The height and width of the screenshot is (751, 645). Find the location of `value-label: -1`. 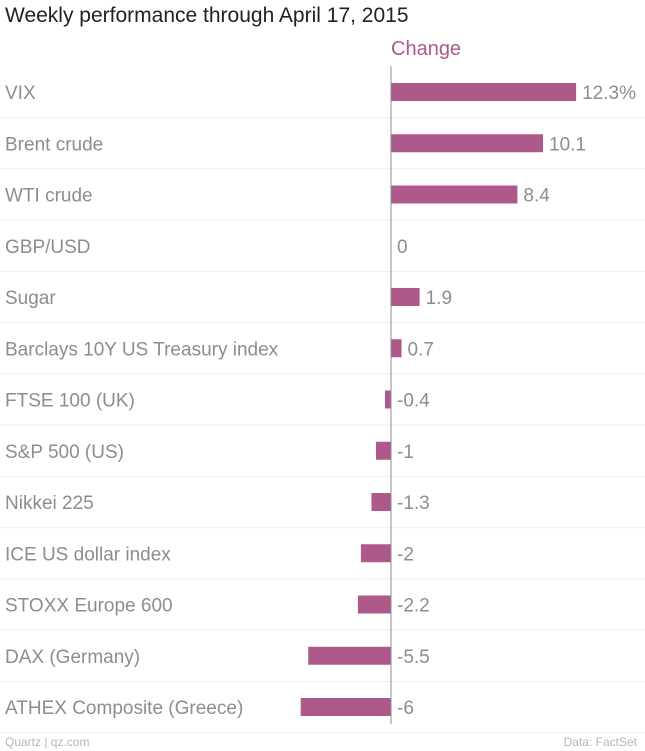

value-label: -1 is located at coordinates (405, 452).